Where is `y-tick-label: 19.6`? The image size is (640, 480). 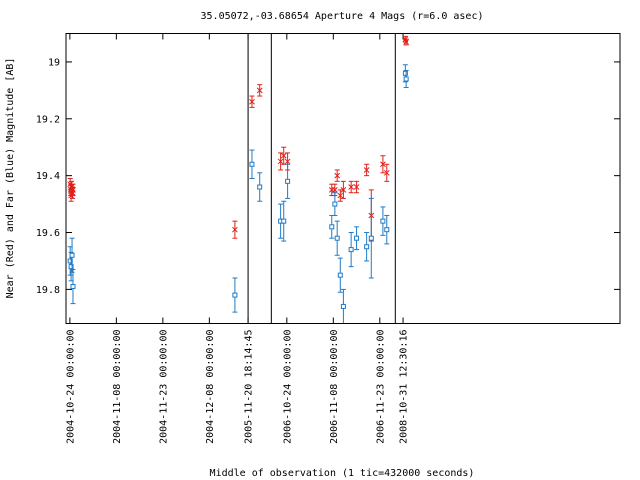 y-tick-label: 19.6 is located at coordinates (48, 233).